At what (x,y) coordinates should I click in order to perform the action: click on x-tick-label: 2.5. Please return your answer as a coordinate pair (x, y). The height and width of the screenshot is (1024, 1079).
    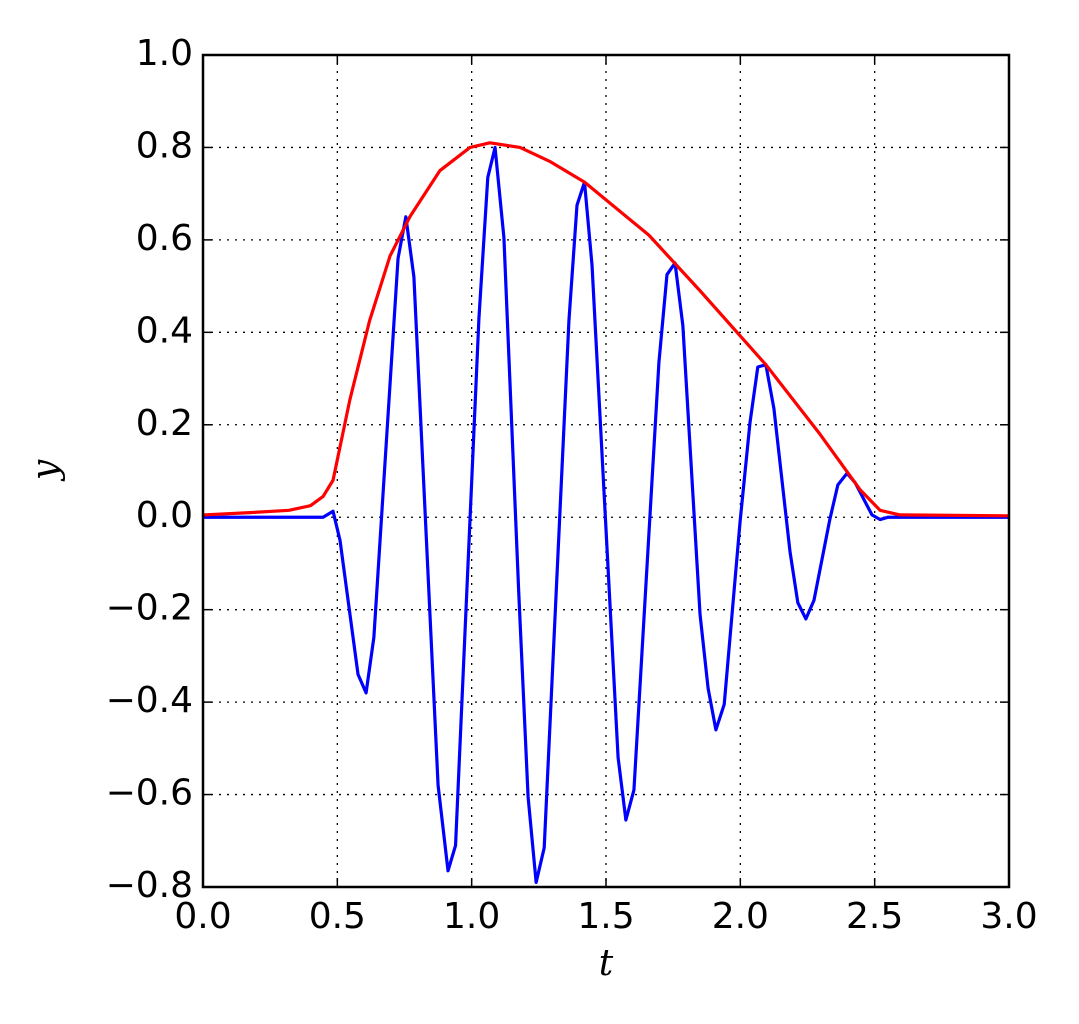
    Looking at the image, I should click on (874, 916).